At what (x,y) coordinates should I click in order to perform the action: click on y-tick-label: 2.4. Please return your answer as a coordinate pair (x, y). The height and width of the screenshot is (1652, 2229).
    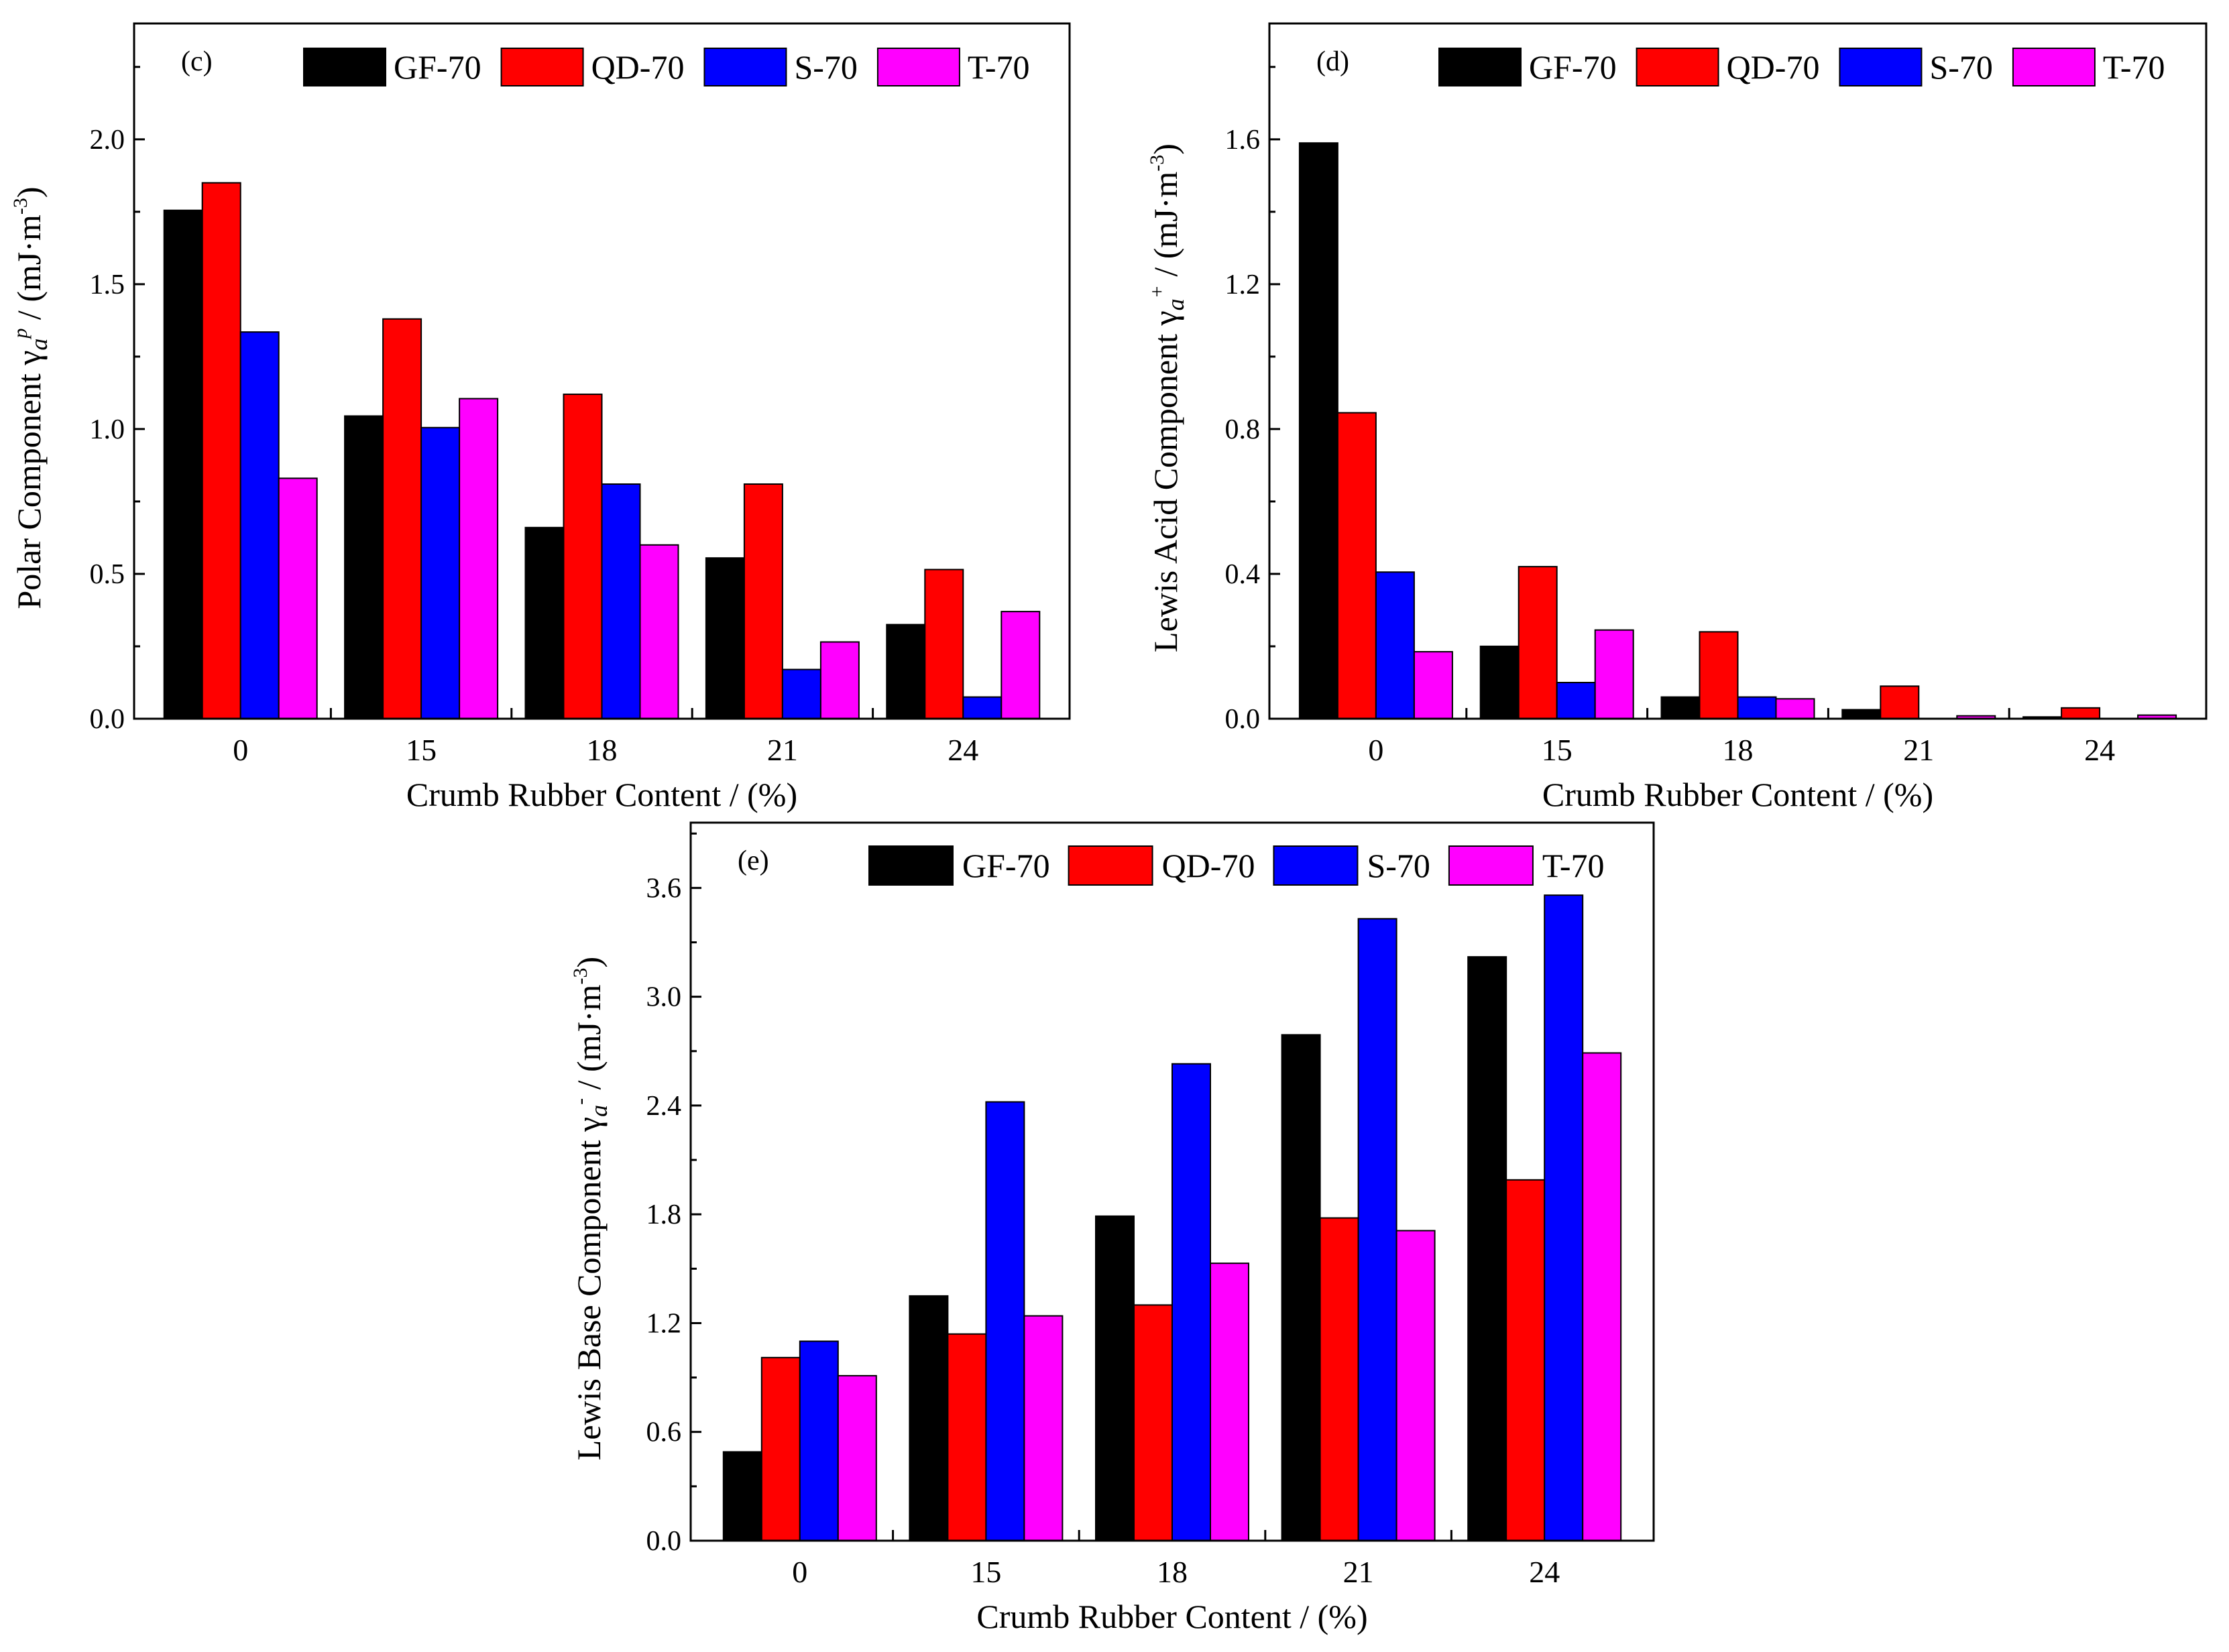
    Looking at the image, I should click on (664, 1106).